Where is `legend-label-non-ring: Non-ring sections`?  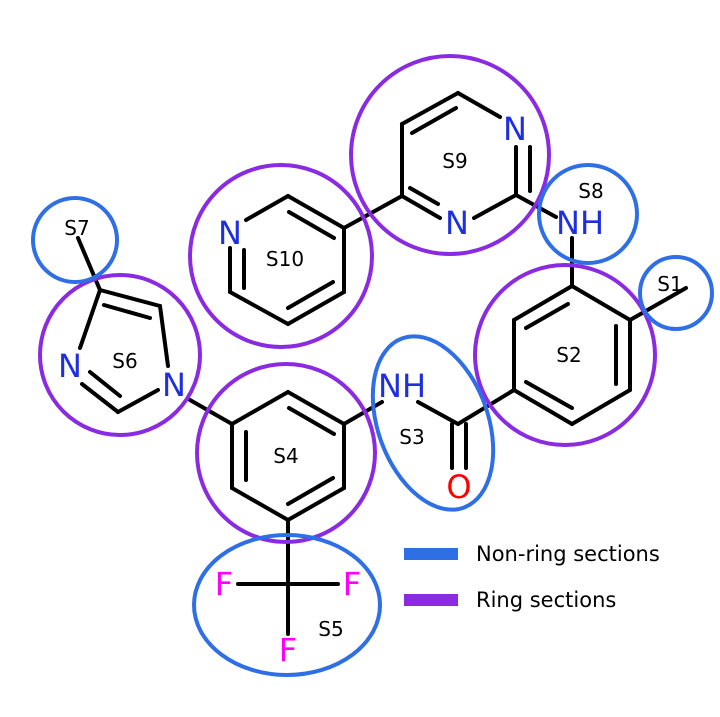
legend-label-non-ring: Non-ring sections is located at coordinates (568, 554).